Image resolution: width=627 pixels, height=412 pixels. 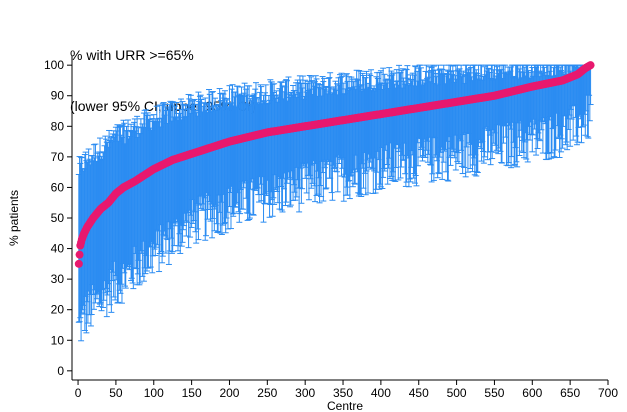 I want to click on y-axis-title: % patients, so click(x=14, y=218).